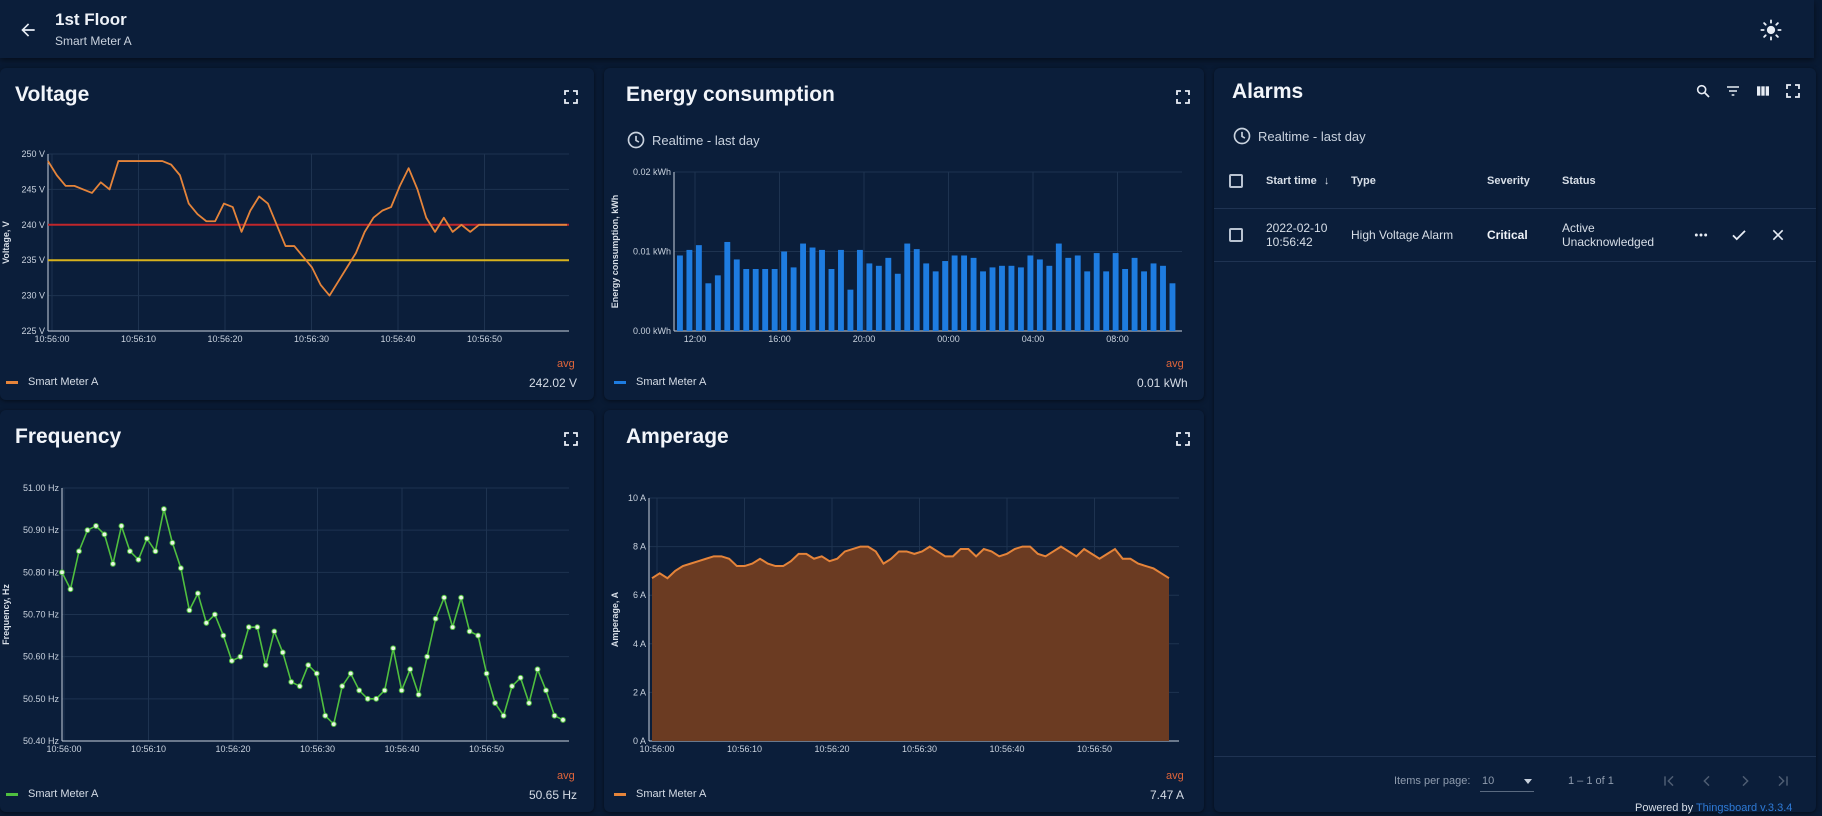  I want to click on first-page-button, so click(1669, 781).